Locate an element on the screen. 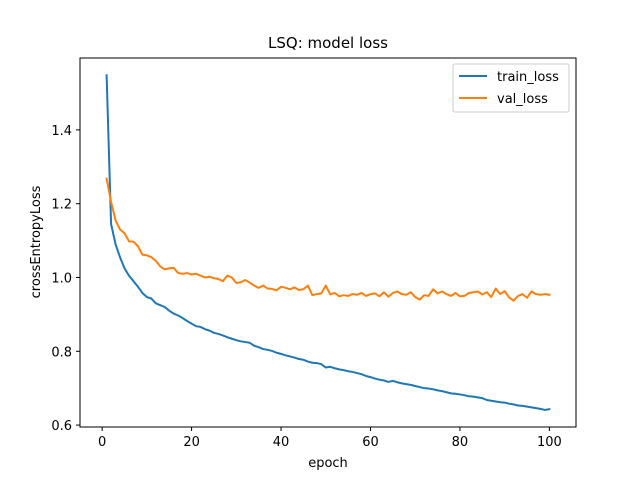 Image resolution: width=640 pixels, height=480 pixels. x-tick-label: 60 is located at coordinates (370, 442).